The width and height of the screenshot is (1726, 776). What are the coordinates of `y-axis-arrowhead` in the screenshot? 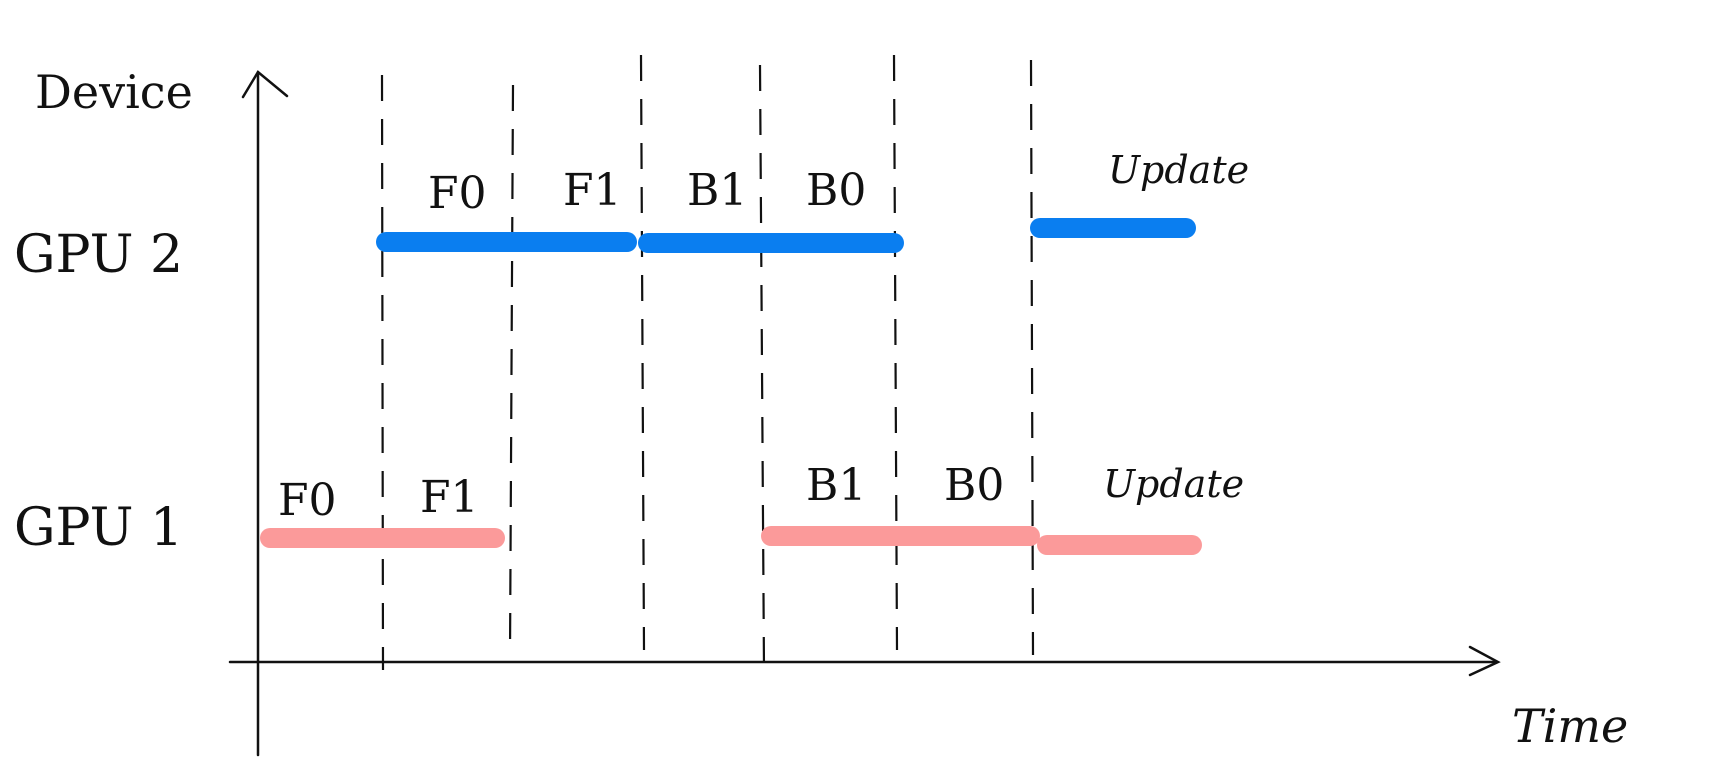 It's located at (265, 84).